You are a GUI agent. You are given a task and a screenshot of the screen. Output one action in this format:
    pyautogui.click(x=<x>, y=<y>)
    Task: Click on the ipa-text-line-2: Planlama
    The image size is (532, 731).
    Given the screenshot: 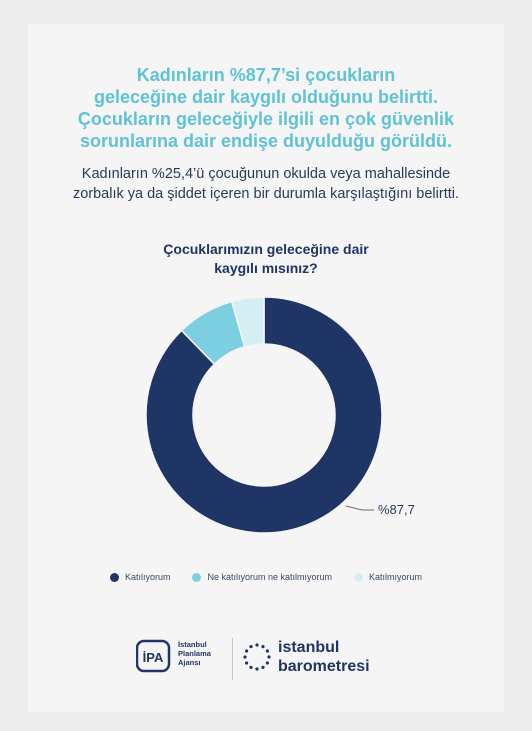 What is the action you would take?
    pyautogui.click(x=194, y=653)
    